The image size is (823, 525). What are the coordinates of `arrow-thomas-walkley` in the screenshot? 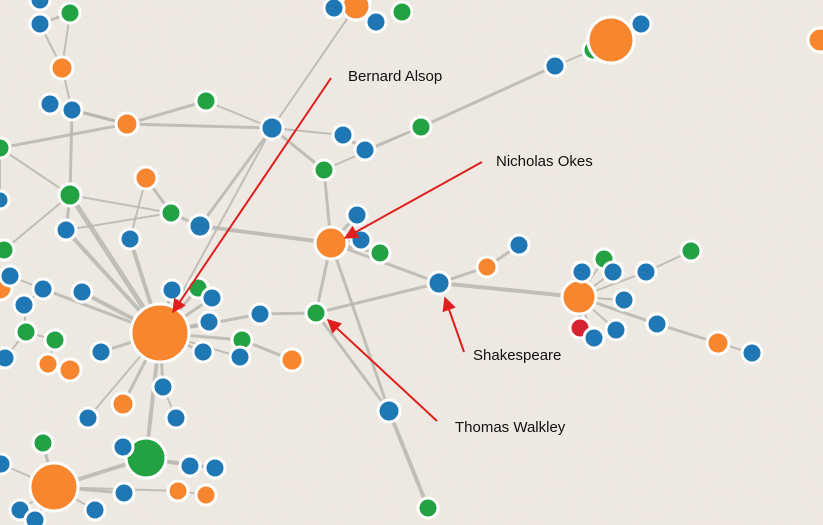 It's located at (382, 370).